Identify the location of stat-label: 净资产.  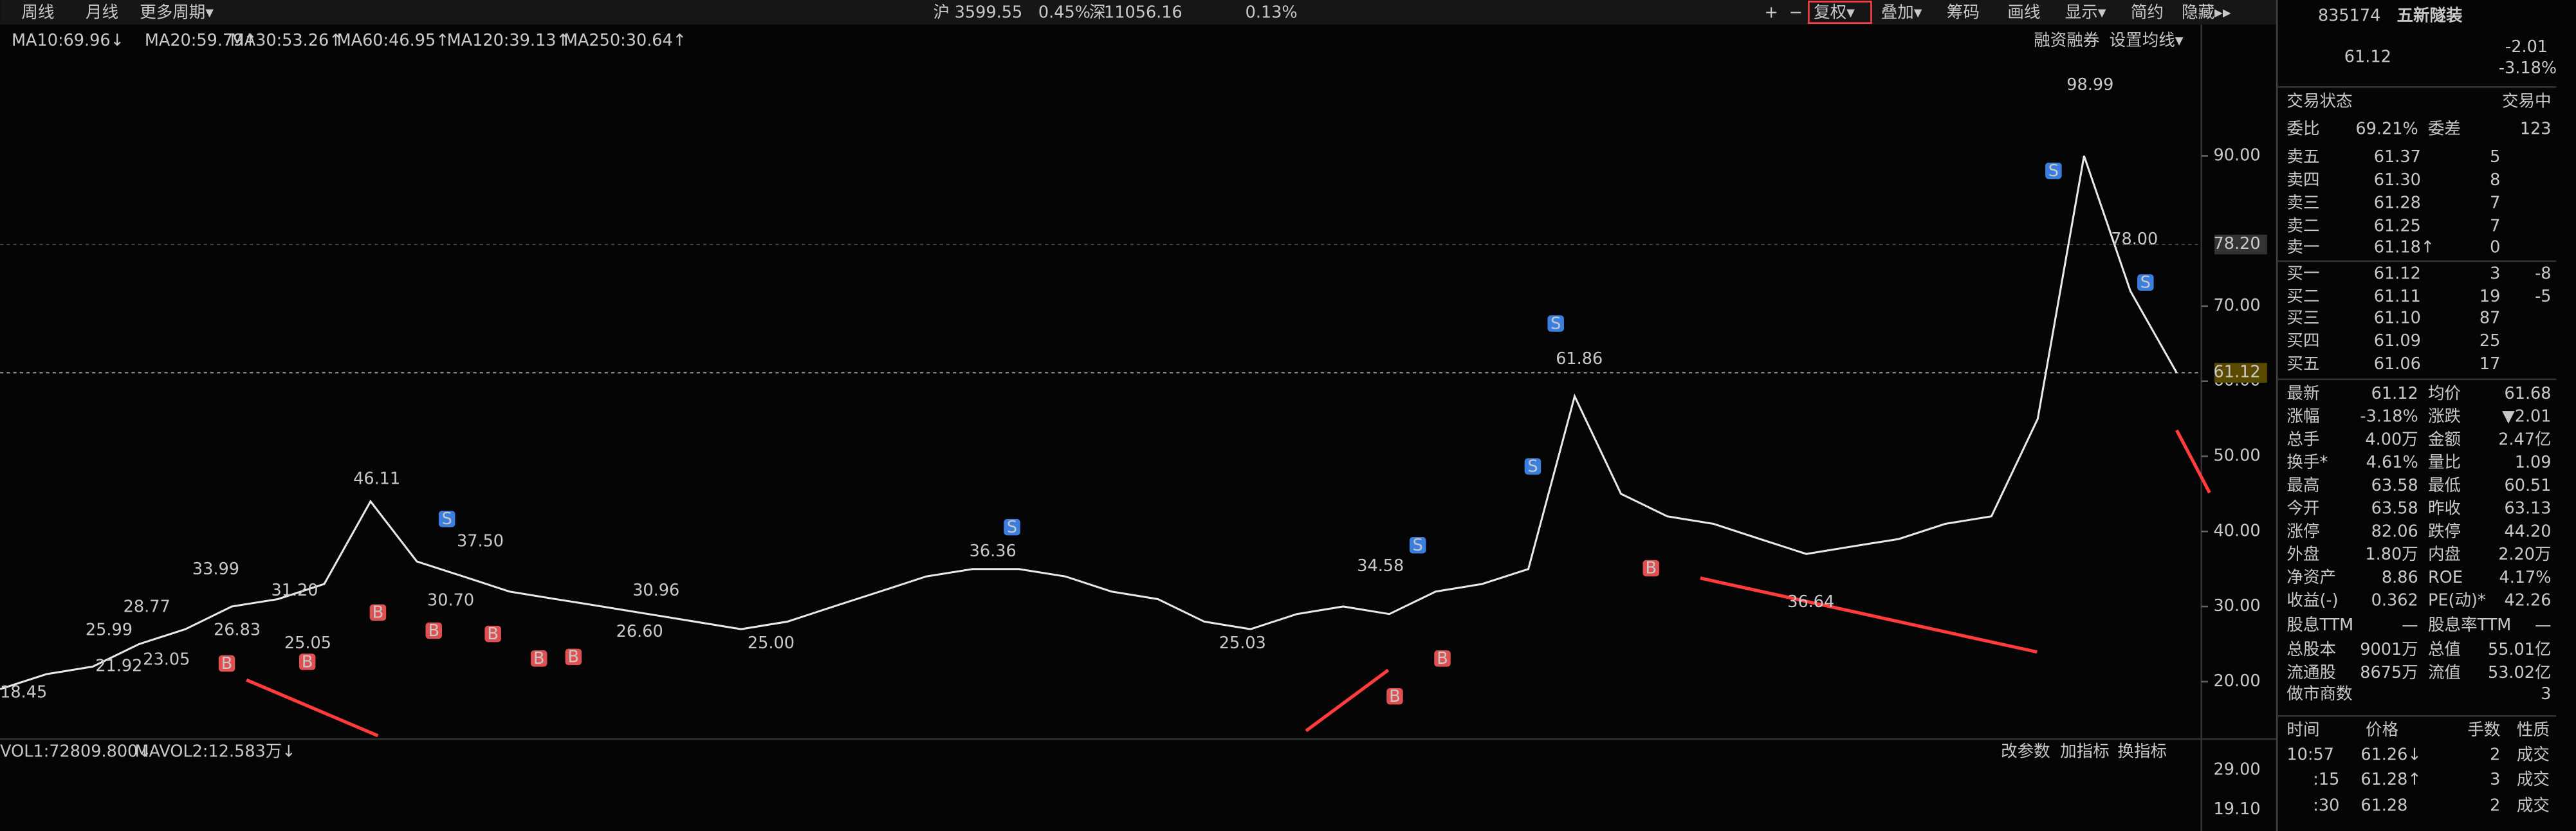
(2311, 577).